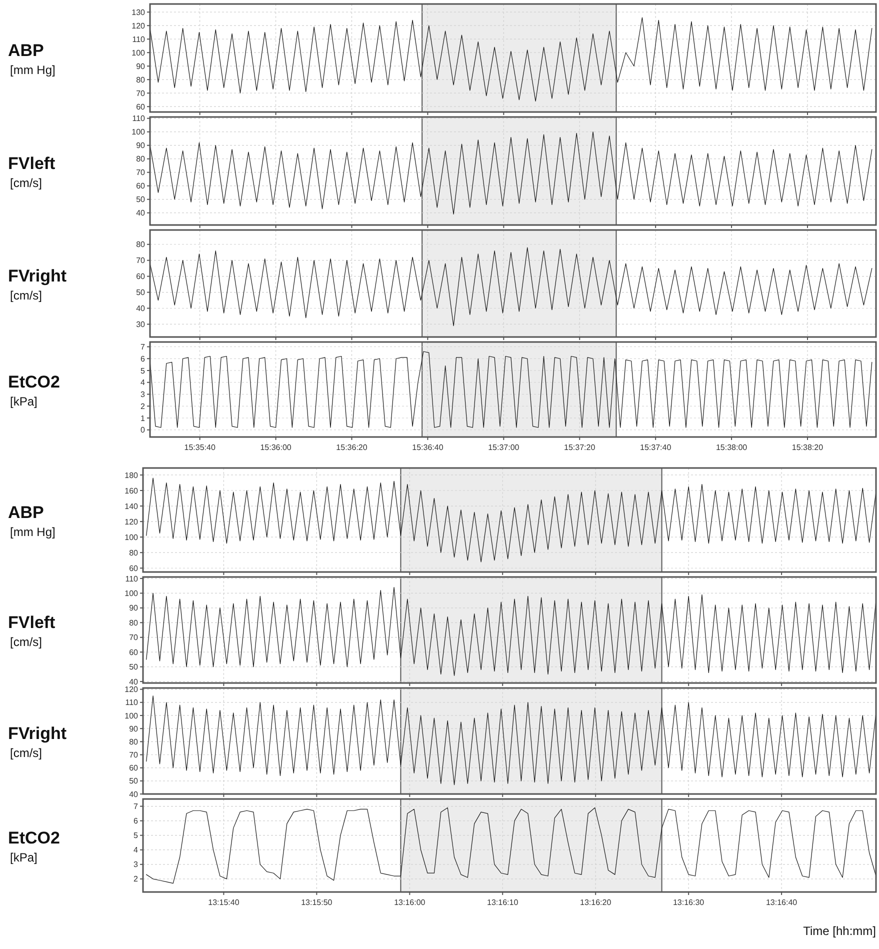  I want to click on y-tick-label: 30, so click(141, 325).